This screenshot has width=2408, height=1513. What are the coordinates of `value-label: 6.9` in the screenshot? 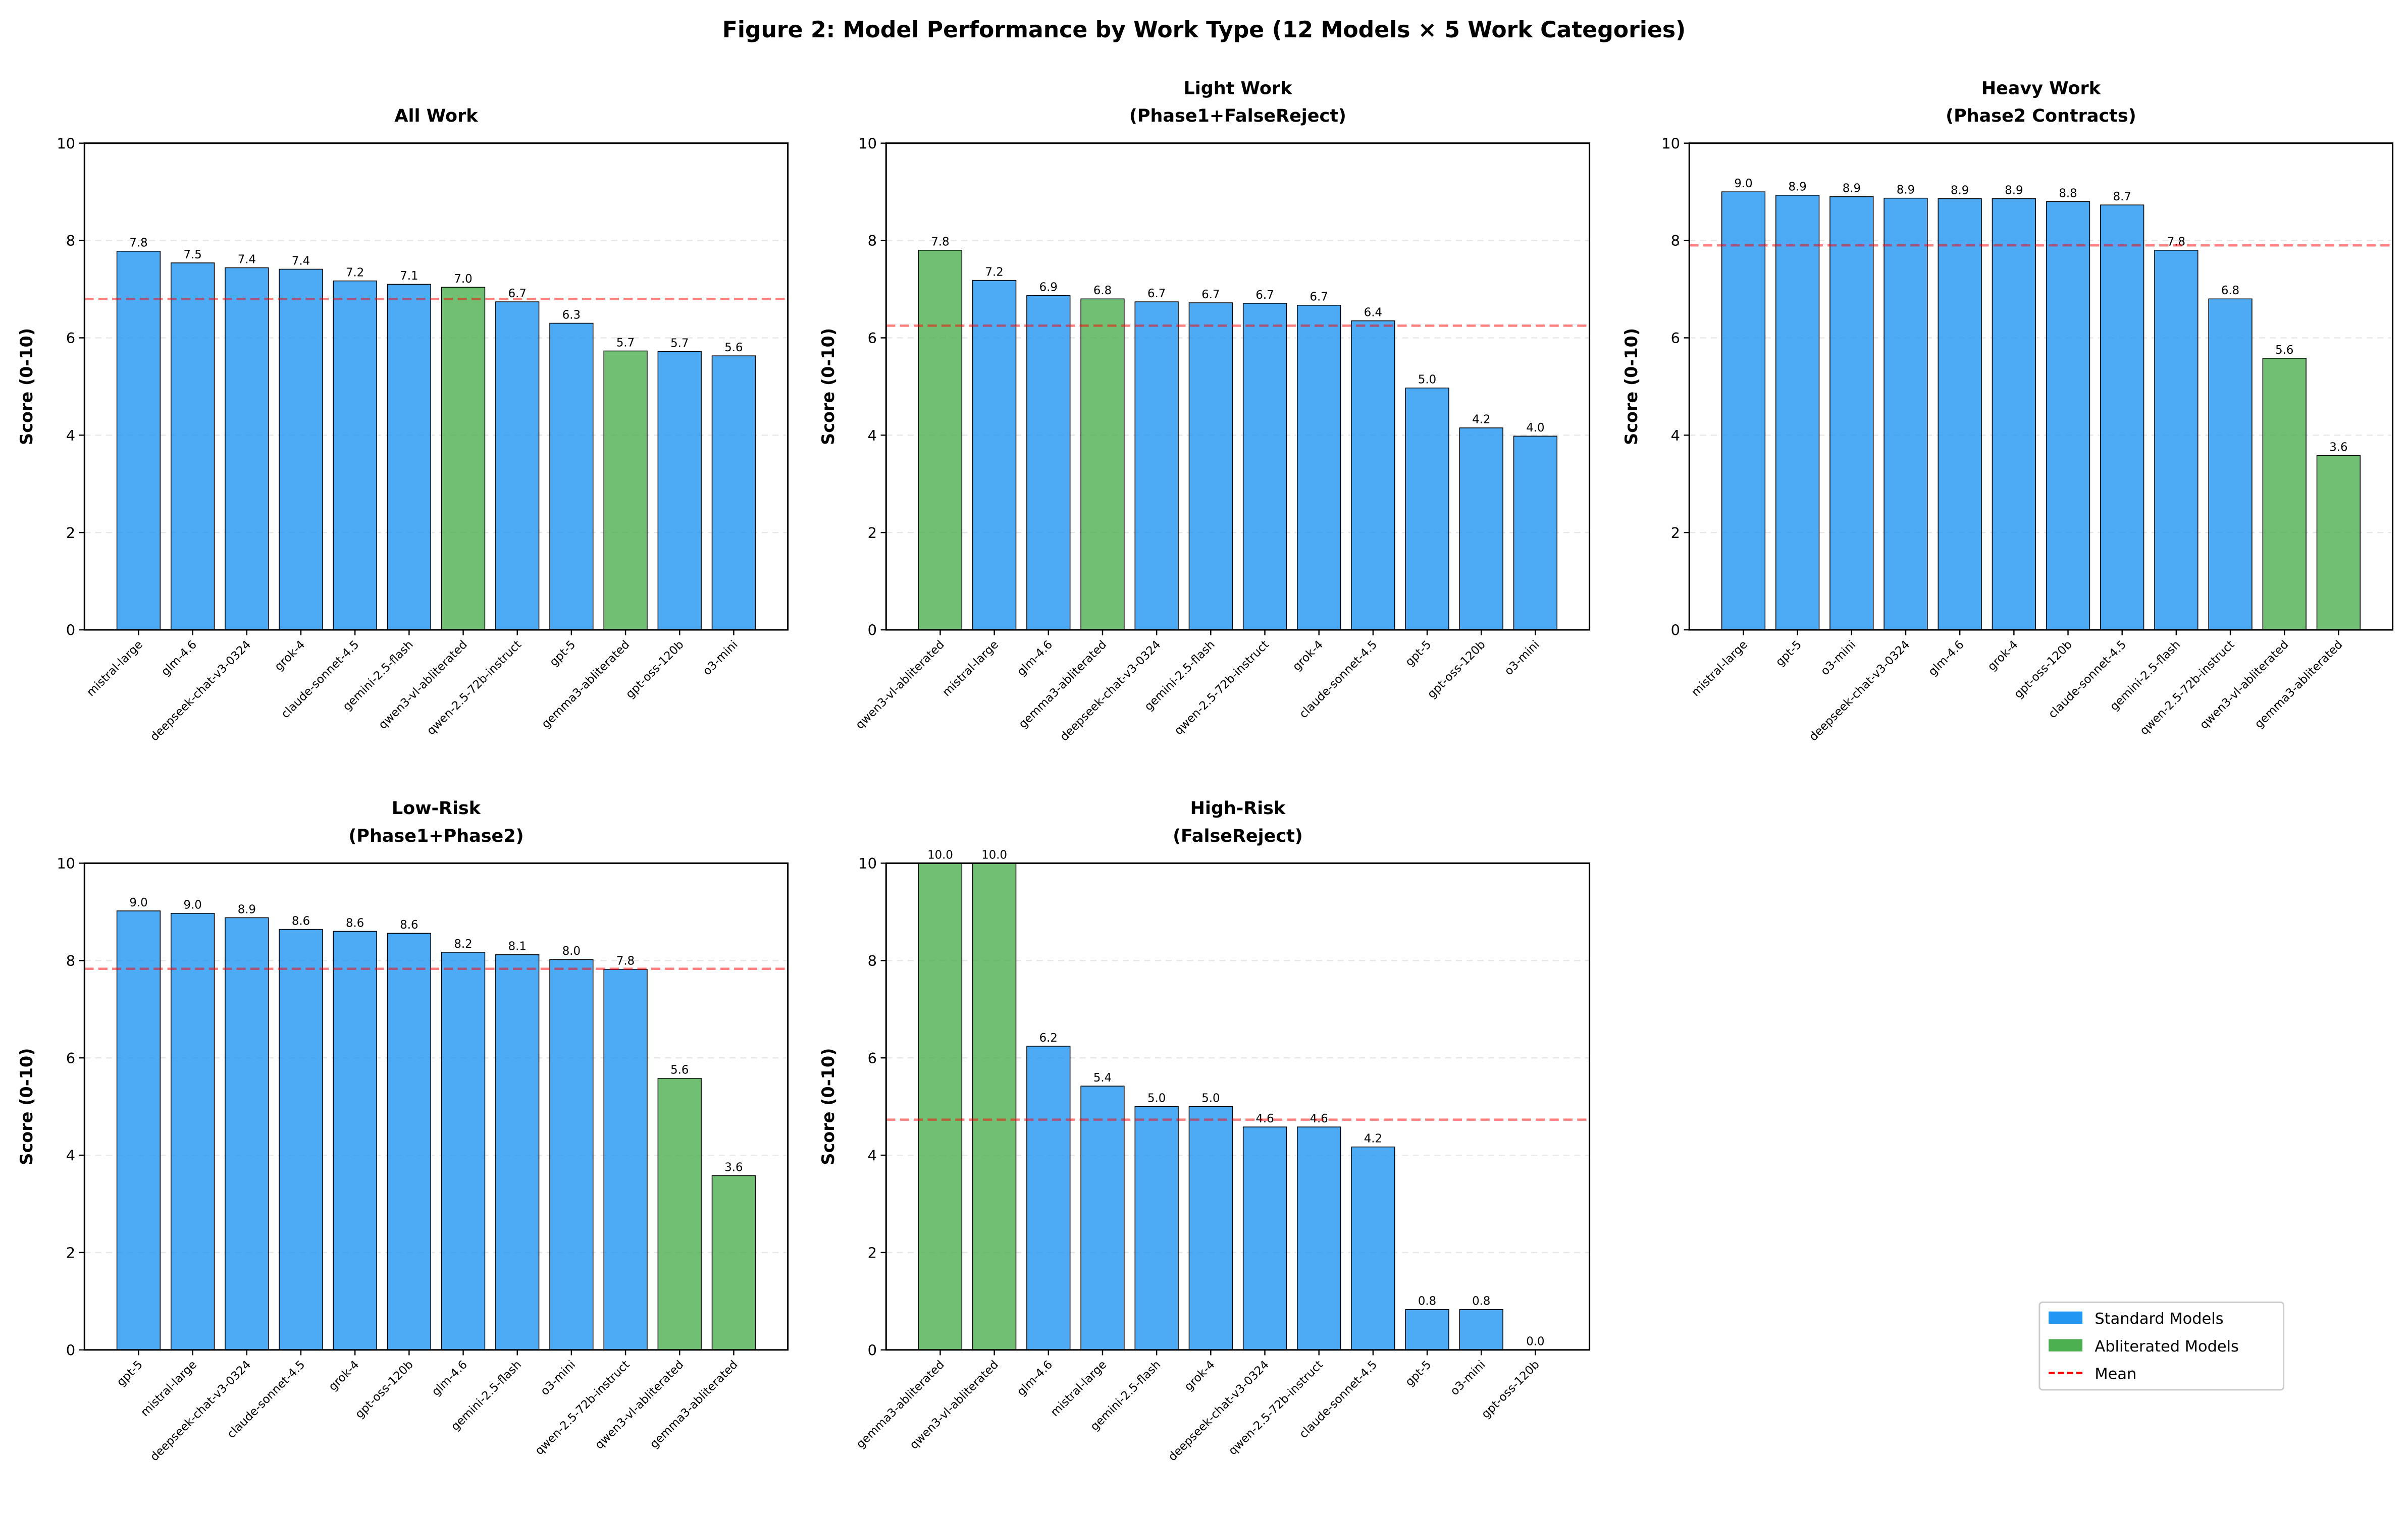 It's located at (1048, 287).